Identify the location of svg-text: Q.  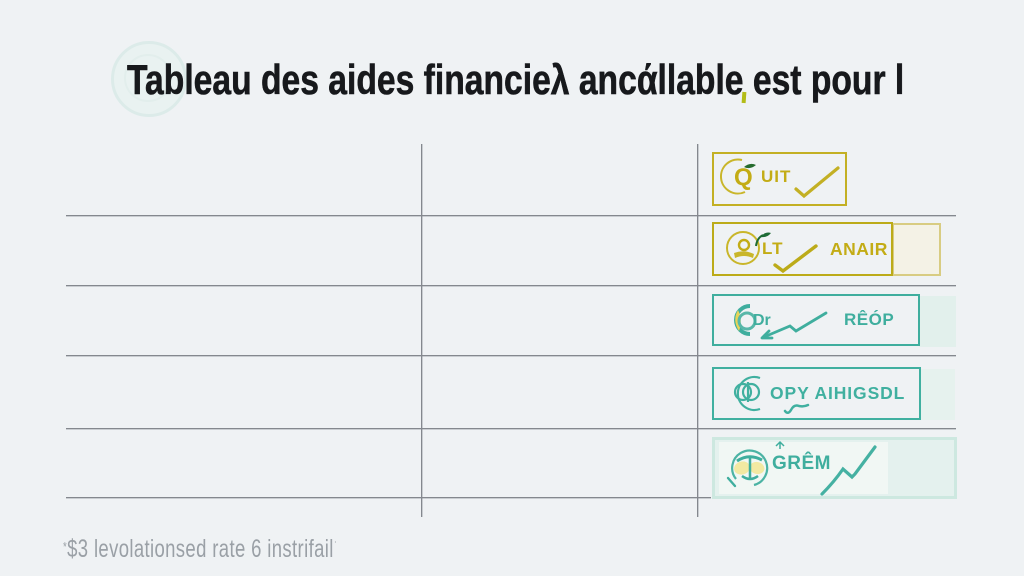
(743, 177).